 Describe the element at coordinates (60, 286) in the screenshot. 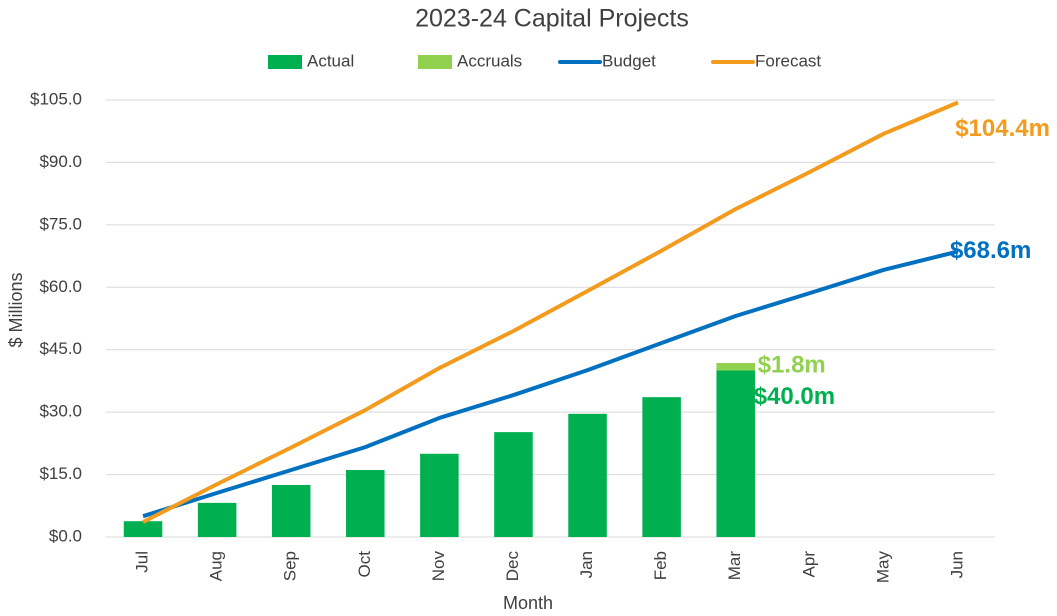

I see `y-tick-label: $60.0` at that location.